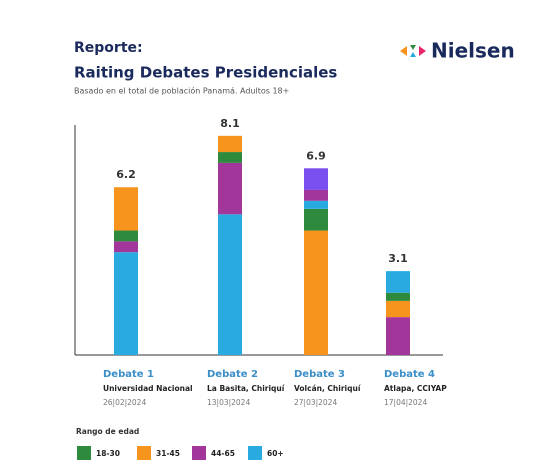 This screenshot has width=557, height=472. I want to click on legend-label: 44-65, so click(223, 453).